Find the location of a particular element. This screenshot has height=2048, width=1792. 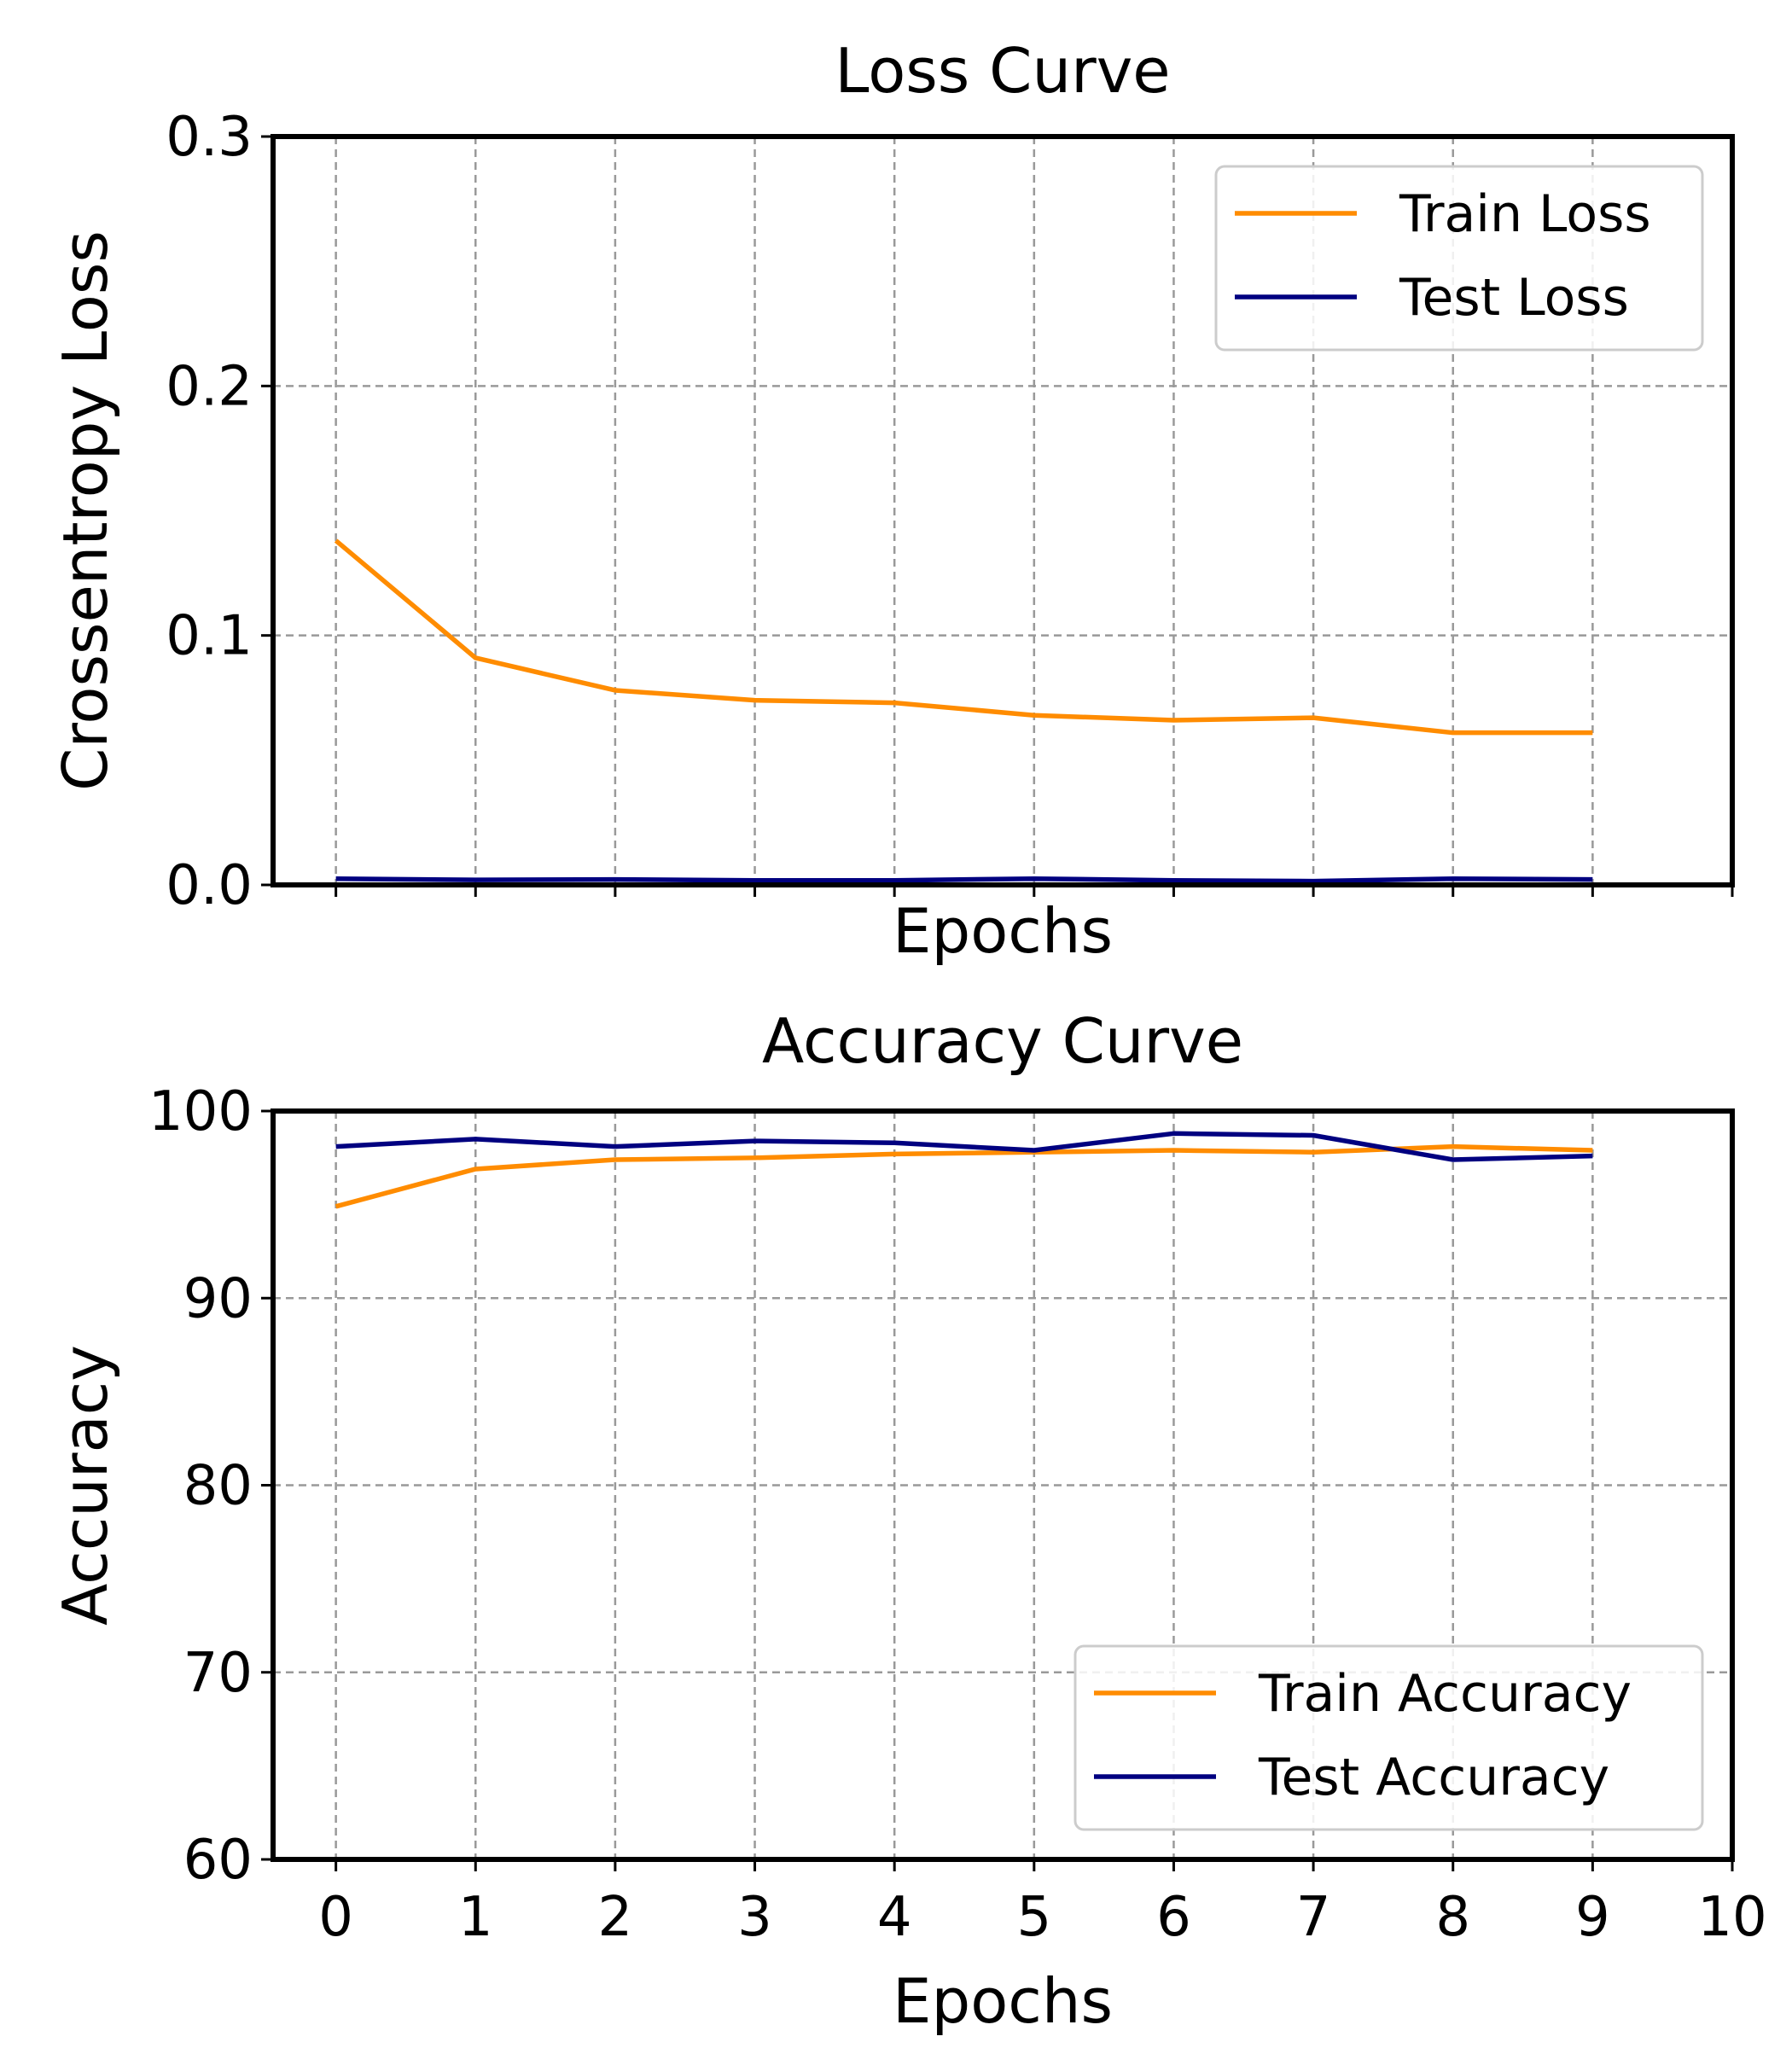

x-tick-label: 6 is located at coordinates (1173, 1918).